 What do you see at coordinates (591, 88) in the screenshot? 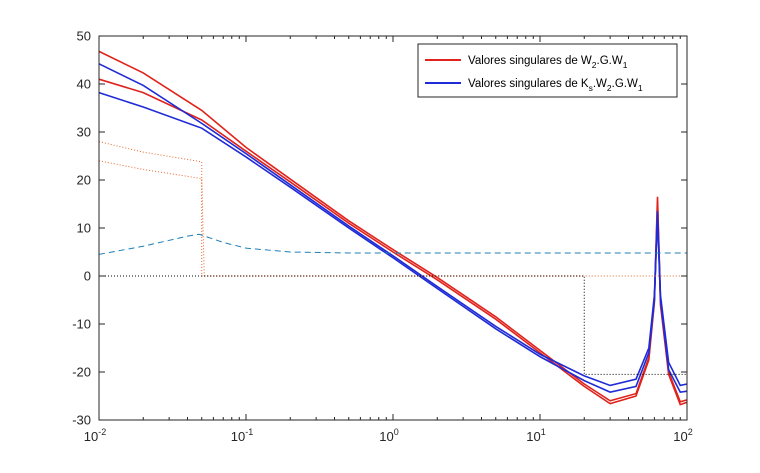
I see `legend-label-part: s` at bounding box center [591, 88].